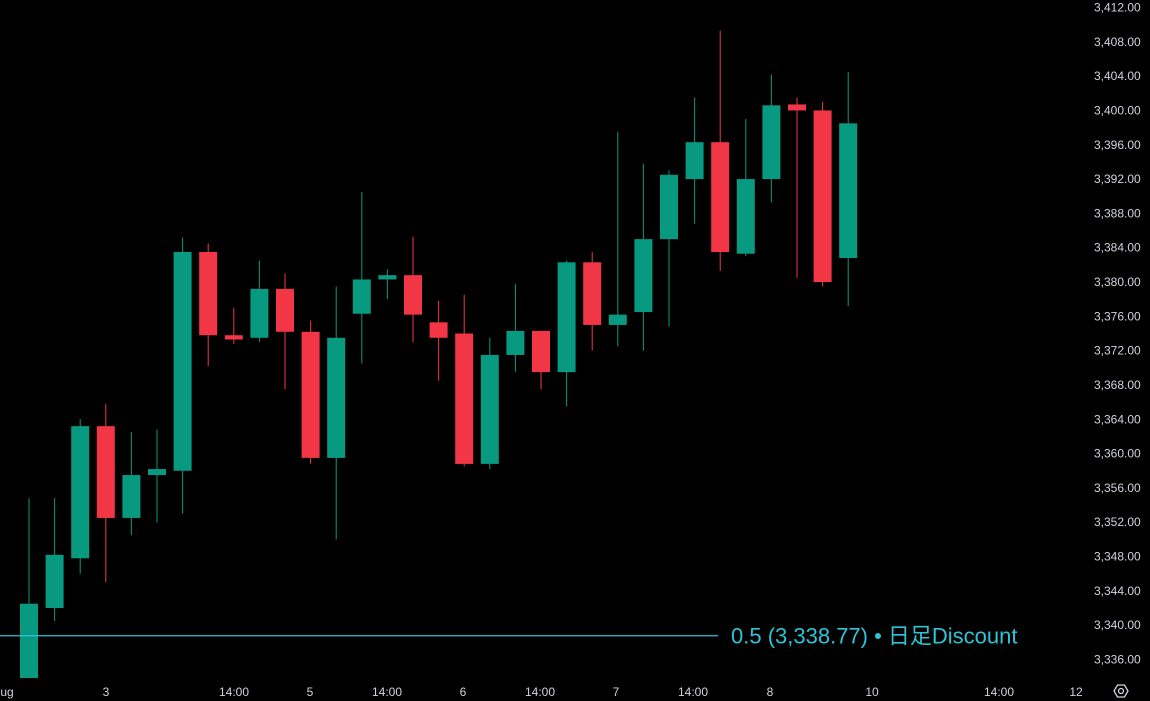 The image size is (1150, 701). Describe the element at coordinates (1117, 385) in the screenshot. I see `price-tick-label: 3,368.00` at that location.